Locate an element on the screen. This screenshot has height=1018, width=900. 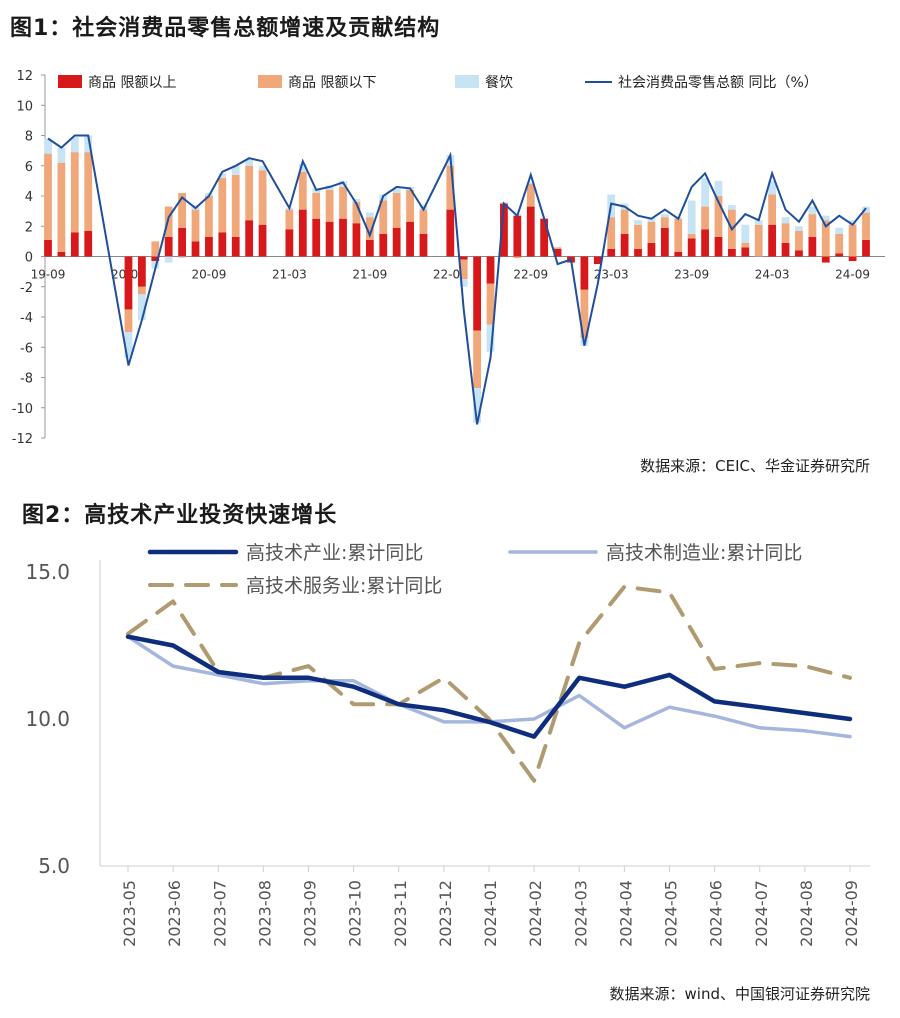
fig2-x-tick-label: 2023-07 is located at coordinates (219, 913).